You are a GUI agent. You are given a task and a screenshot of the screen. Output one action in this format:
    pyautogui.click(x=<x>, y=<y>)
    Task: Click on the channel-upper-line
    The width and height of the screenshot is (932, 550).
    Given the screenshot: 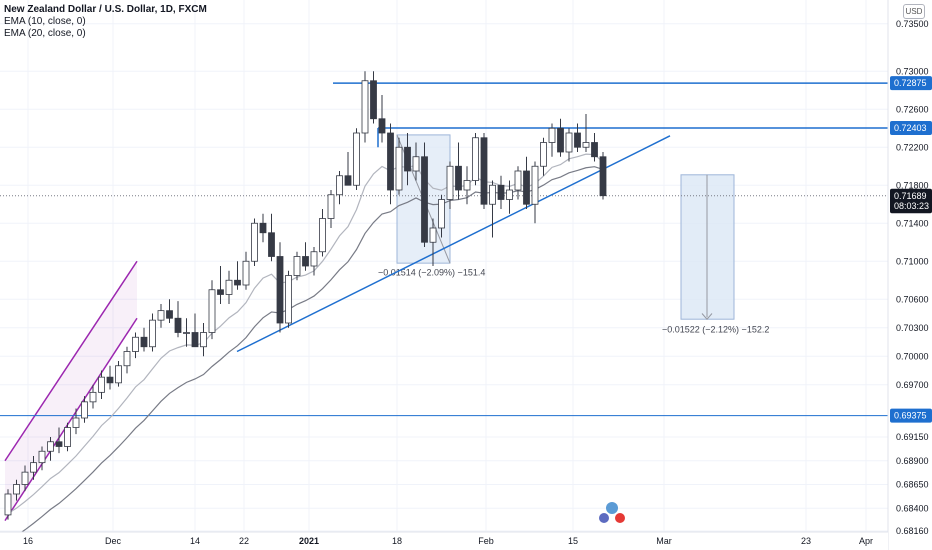 What is the action you would take?
    pyautogui.click(x=71, y=361)
    